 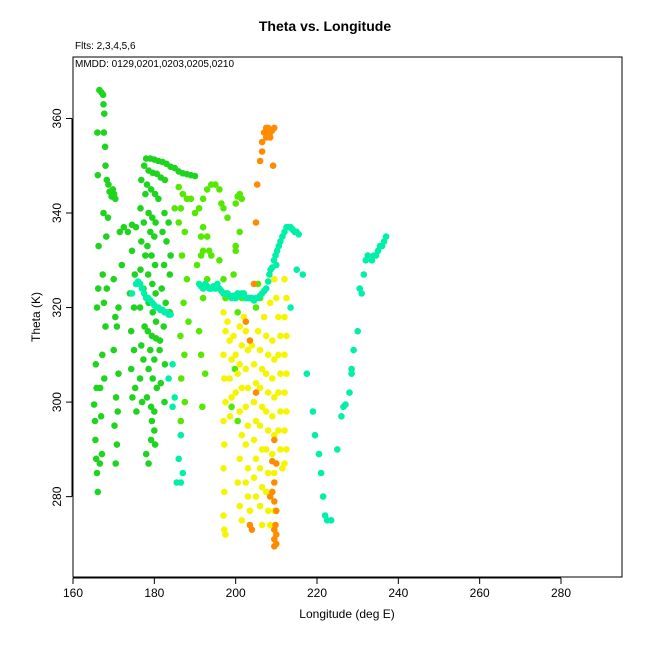 What do you see at coordinates (57, 118) in the screenshot?
I see `y-tick-label: 360` at bounding box center [57, 118].